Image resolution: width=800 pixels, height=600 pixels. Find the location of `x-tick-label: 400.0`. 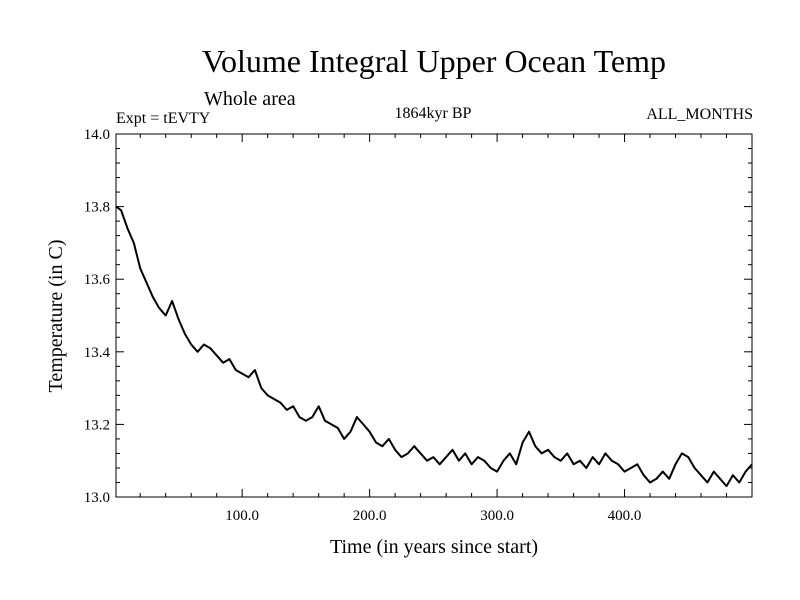

x-tick-label: 400.0 is located at coordinates (625, 516).